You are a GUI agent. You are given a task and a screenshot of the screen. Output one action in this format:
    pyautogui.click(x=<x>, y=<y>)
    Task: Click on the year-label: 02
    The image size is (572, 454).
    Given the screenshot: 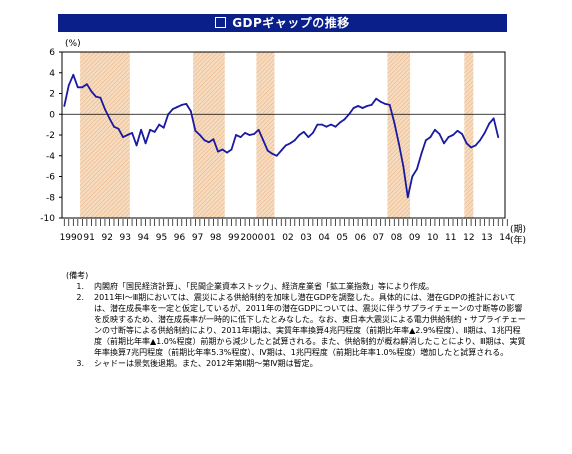 What is the action you would take?
    pyautogui.click(x=287, y=238)
    